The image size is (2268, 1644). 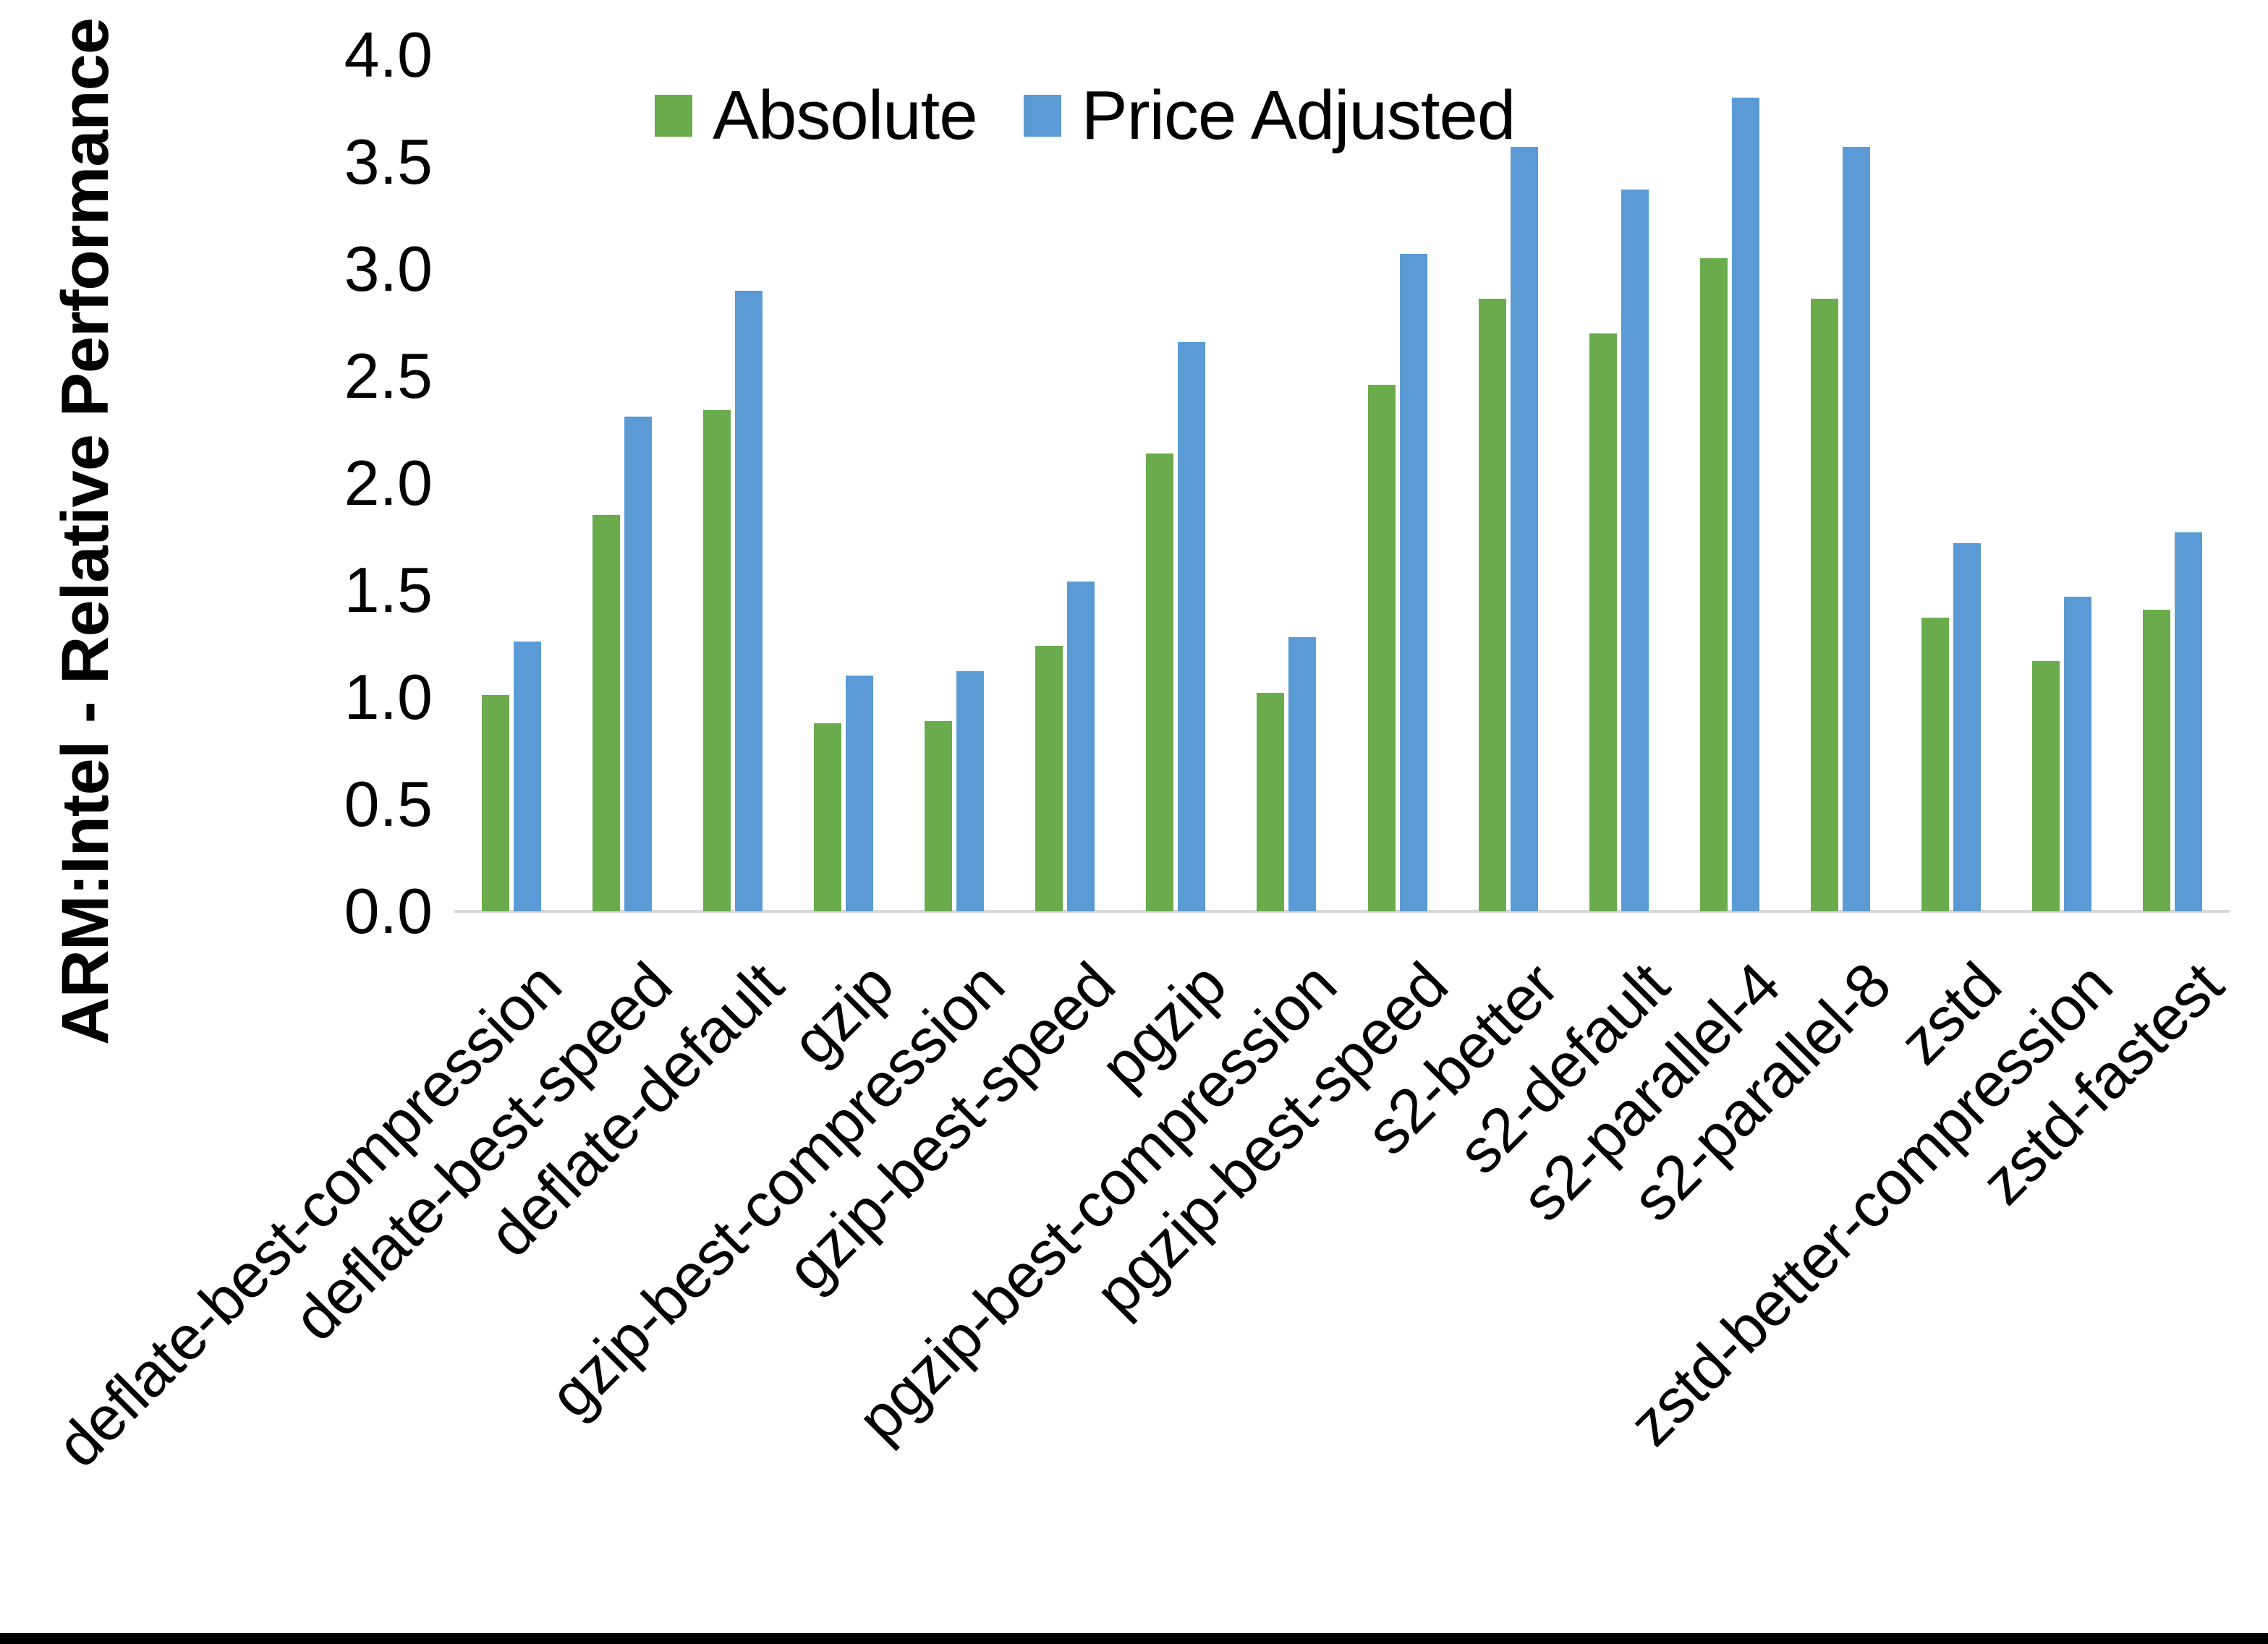 I want to click on legend-label: Price Adjusted, so click(x=1298, y=115).